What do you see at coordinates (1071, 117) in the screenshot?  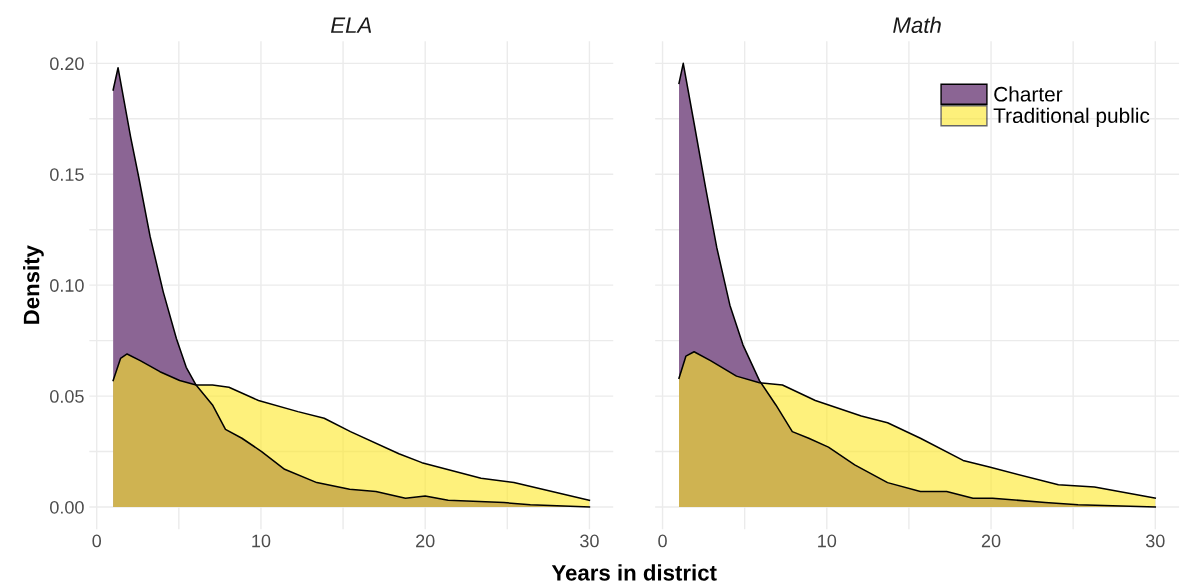 I see `legend-label: Traditional public` at bounding box center [1071, 117].